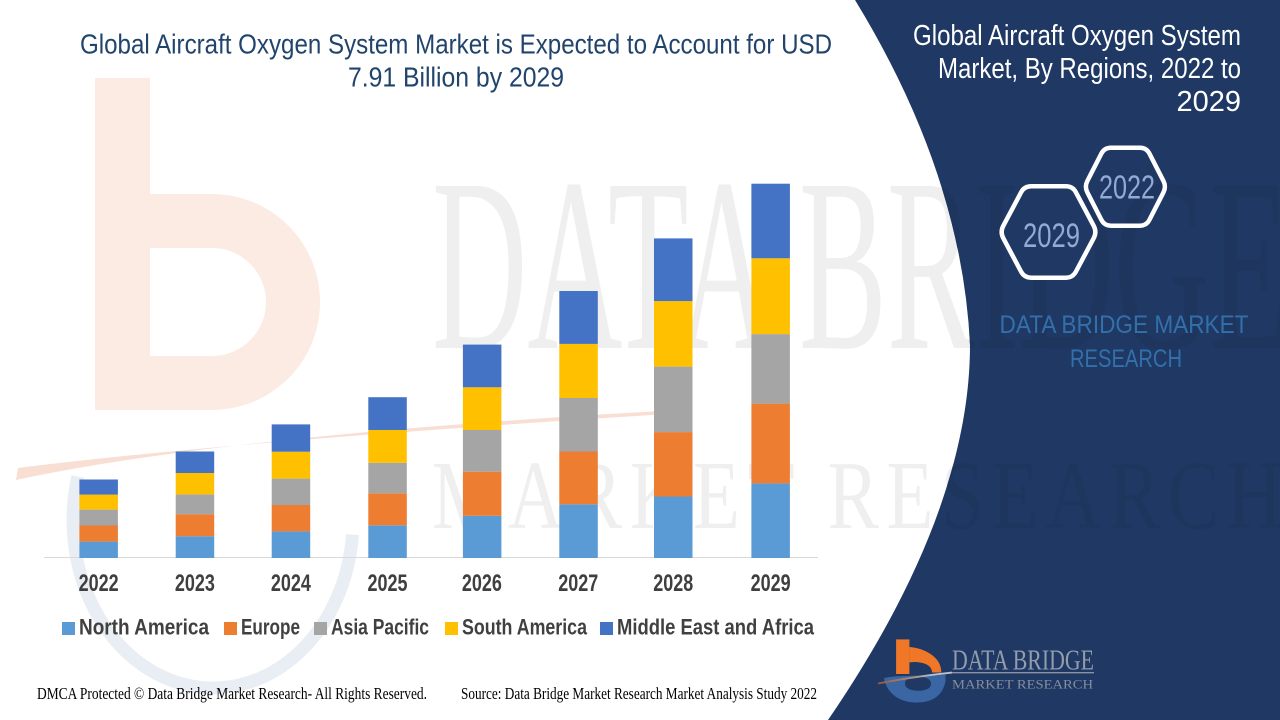 The image size is (1280, 720). What do you see at coordinates (482, 583) in the screenshot?
I see `svg-text: 2026` at bounding box center [482, 583].